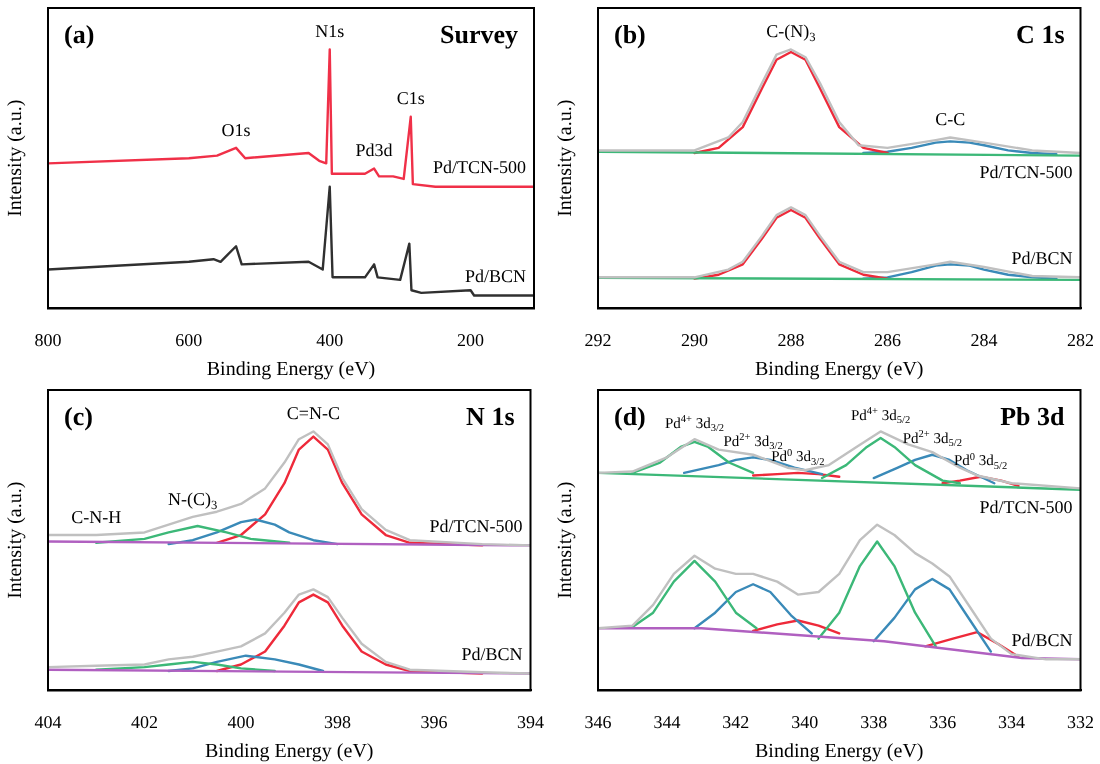 This screenshot has height=764, width=1100. What do you see at coordinates (984, 339) in the screenshot?
I see `x-tick-label: 284` at bounding box center [984, 339].